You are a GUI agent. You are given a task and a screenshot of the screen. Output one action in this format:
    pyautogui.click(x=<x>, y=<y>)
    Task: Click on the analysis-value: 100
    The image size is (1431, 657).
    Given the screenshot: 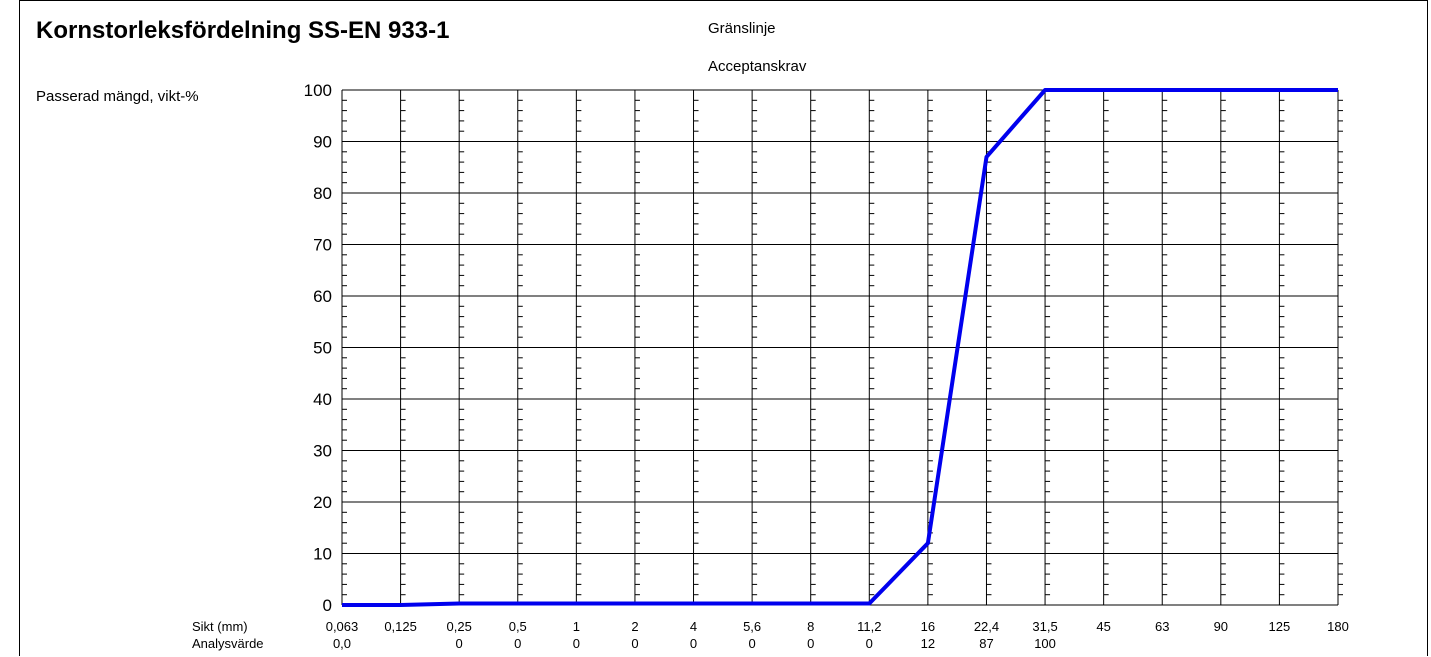 What is the action you would take?
    pyautogui.click(x=1045, y=643)
    